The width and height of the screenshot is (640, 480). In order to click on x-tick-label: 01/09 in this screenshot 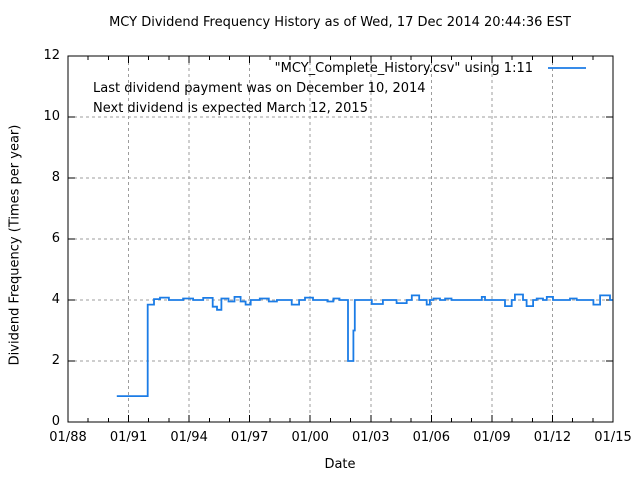, I will do `click(492, 437)`.